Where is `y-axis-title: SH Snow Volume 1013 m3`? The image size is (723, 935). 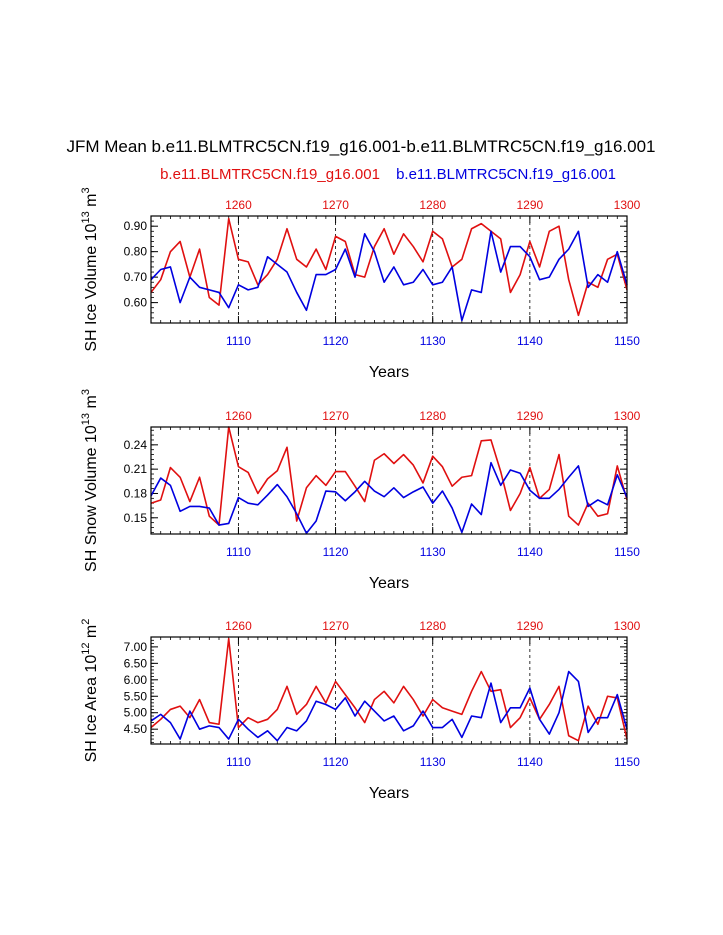
y-axis-title: SH Snow Volume 1013 m3 is located at coordinates (90, 480).